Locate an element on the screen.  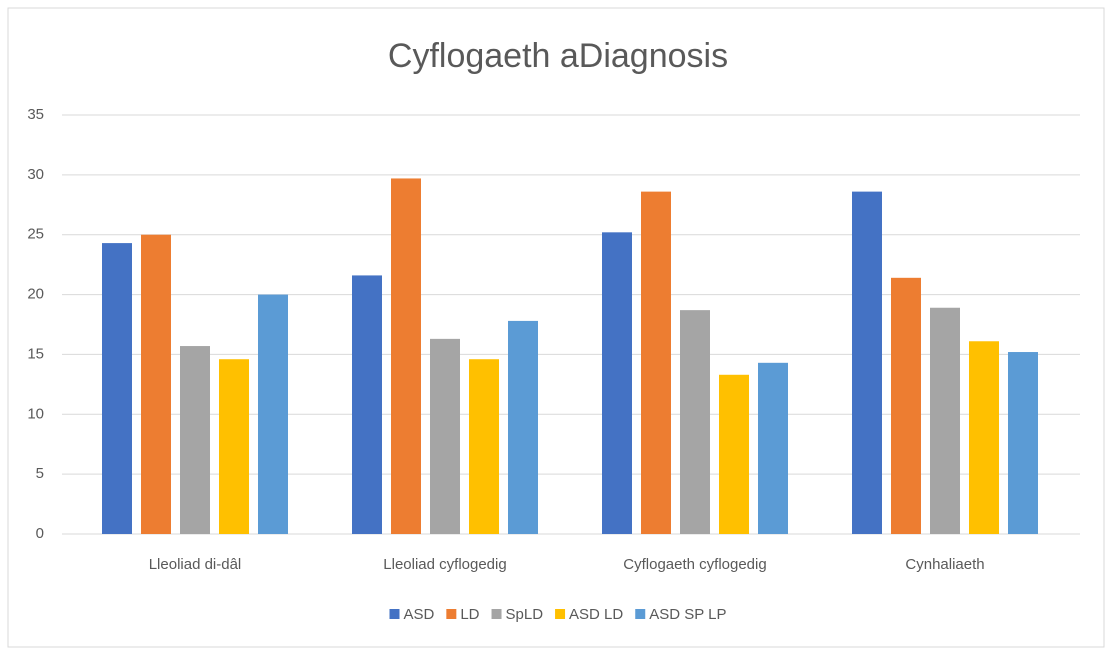
chart-title: Cyflogaeth aDiagnosis is located at coordinates (558, 56).